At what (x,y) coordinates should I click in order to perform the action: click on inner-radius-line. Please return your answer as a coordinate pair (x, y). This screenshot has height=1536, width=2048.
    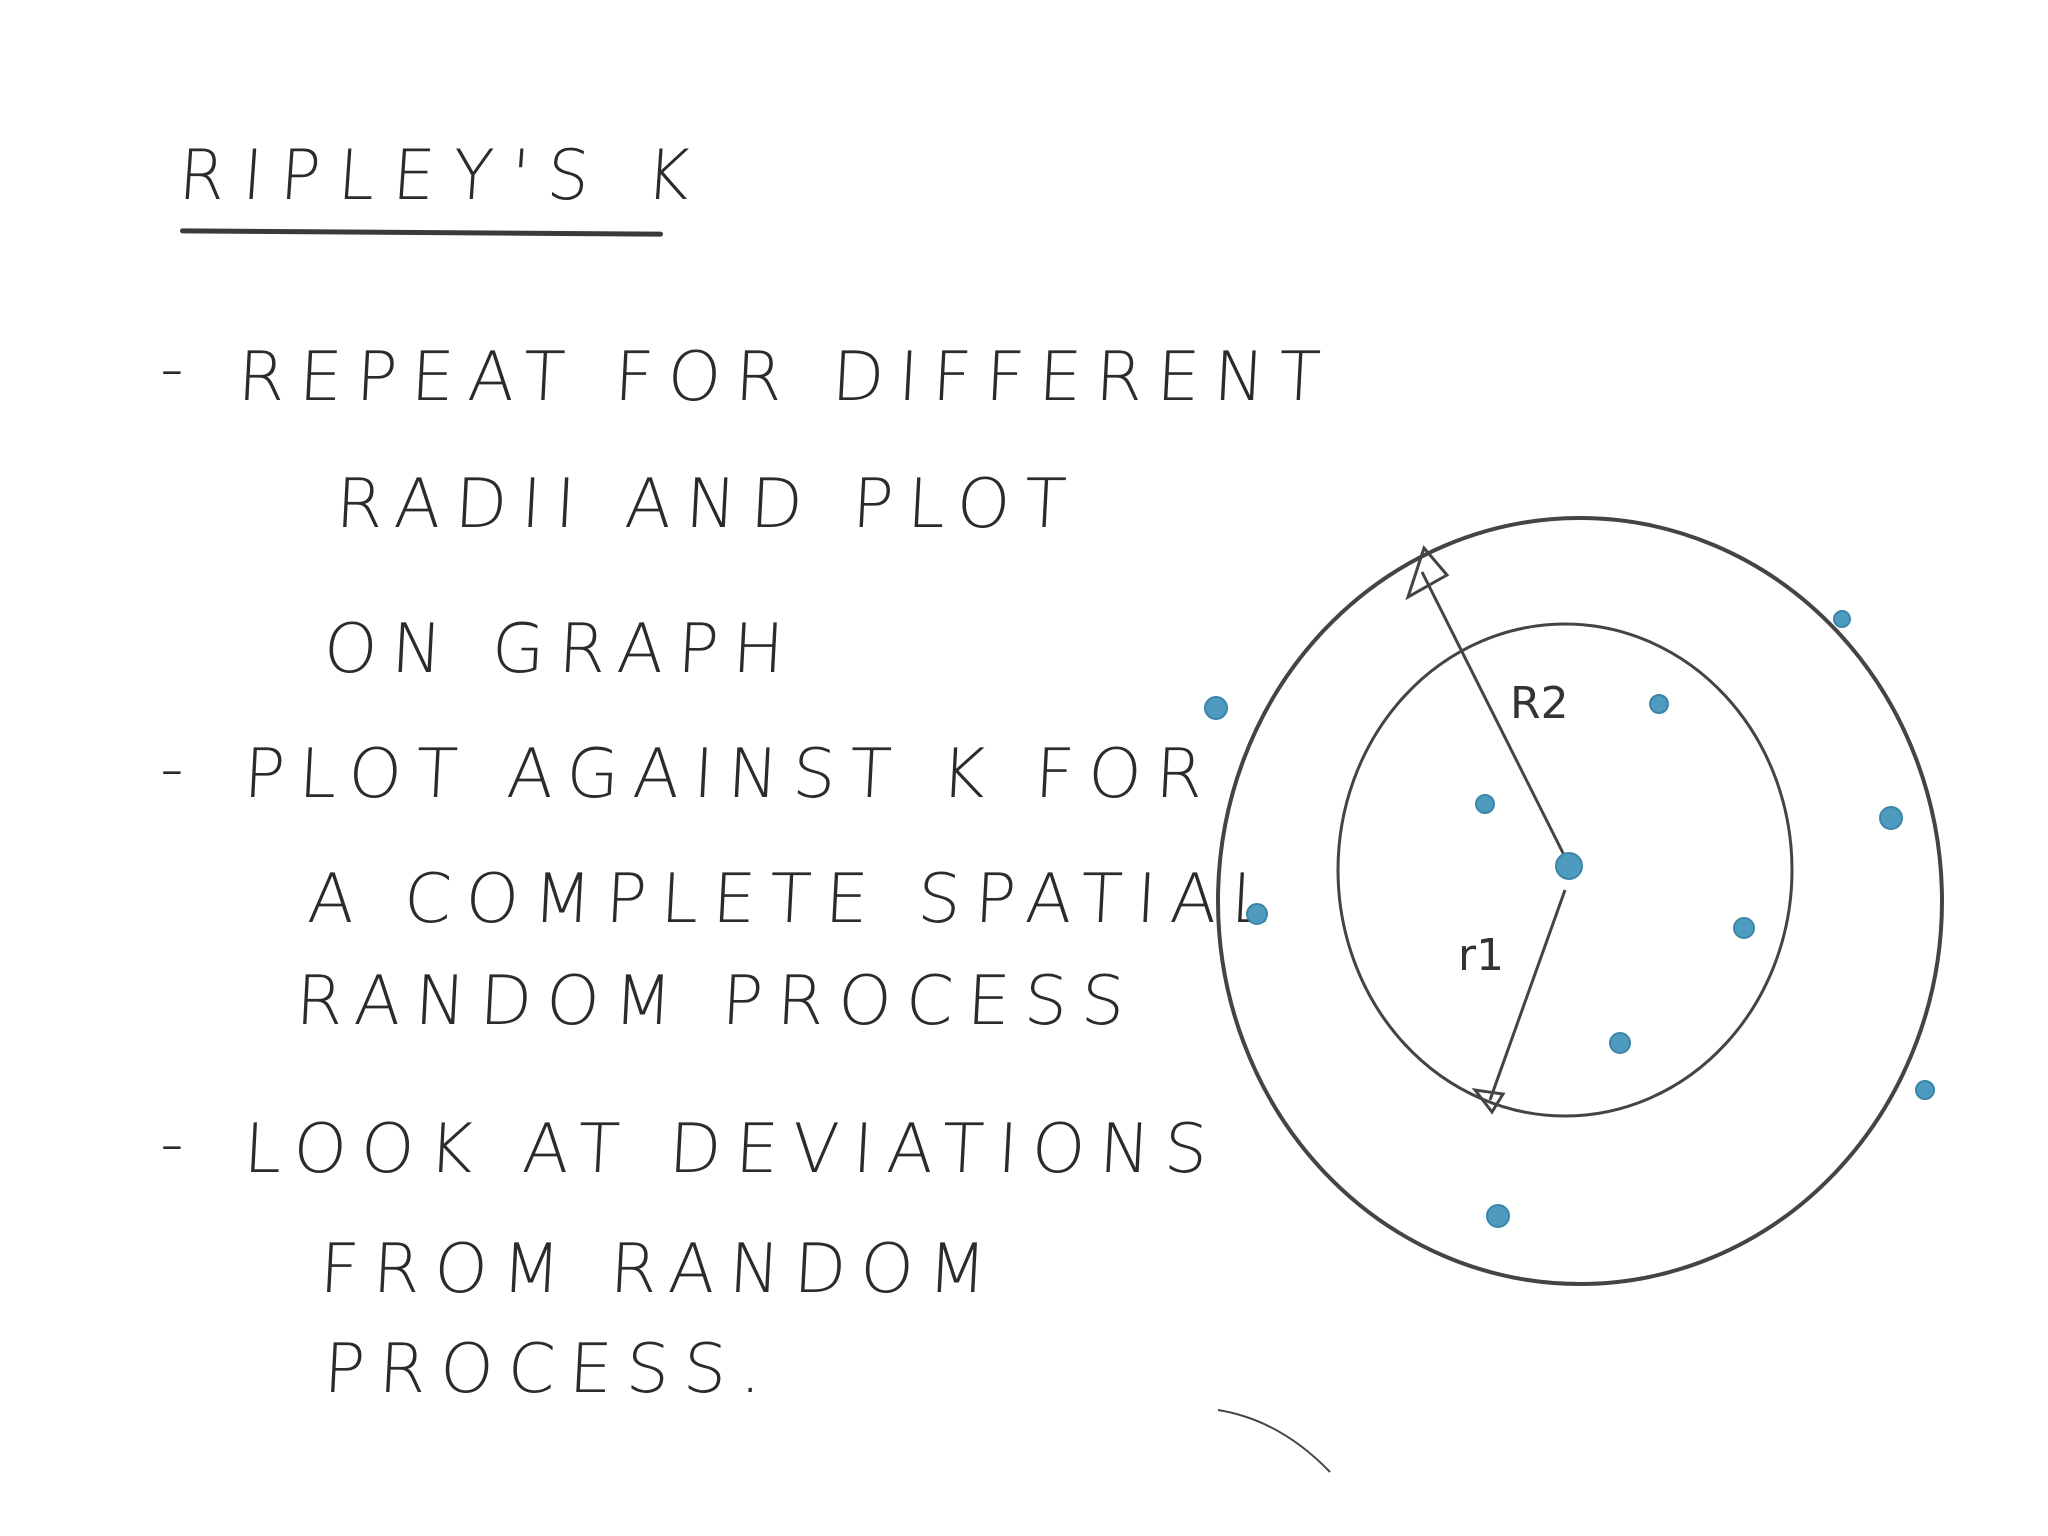
    Looking at the image, I should click on (1527, 995).